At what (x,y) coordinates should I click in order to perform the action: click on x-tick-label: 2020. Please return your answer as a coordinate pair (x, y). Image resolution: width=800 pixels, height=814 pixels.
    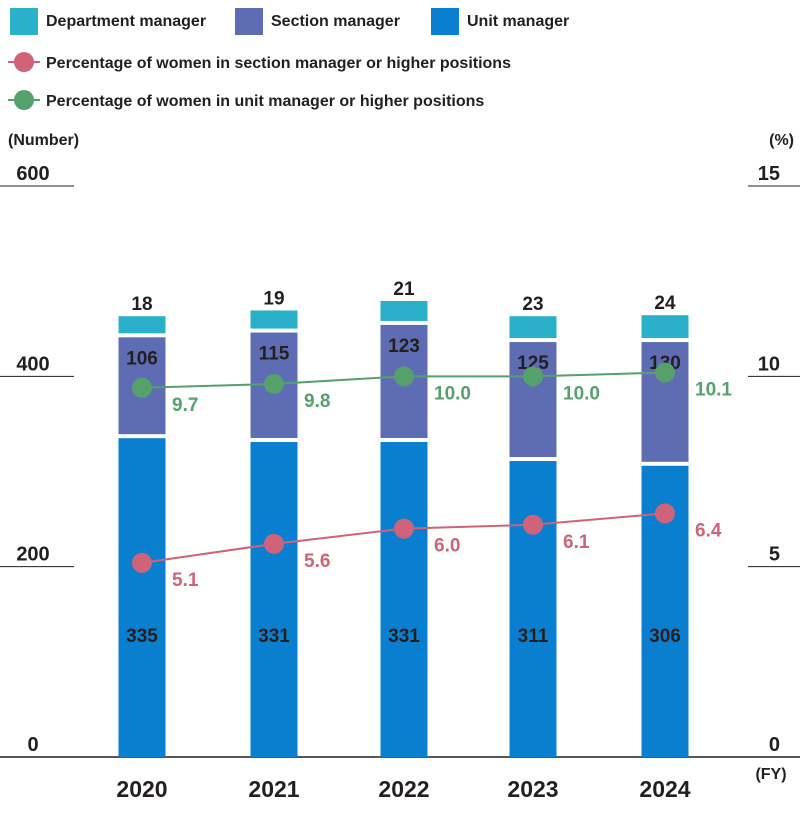
    Looking at the image, I should click on (141, 789).